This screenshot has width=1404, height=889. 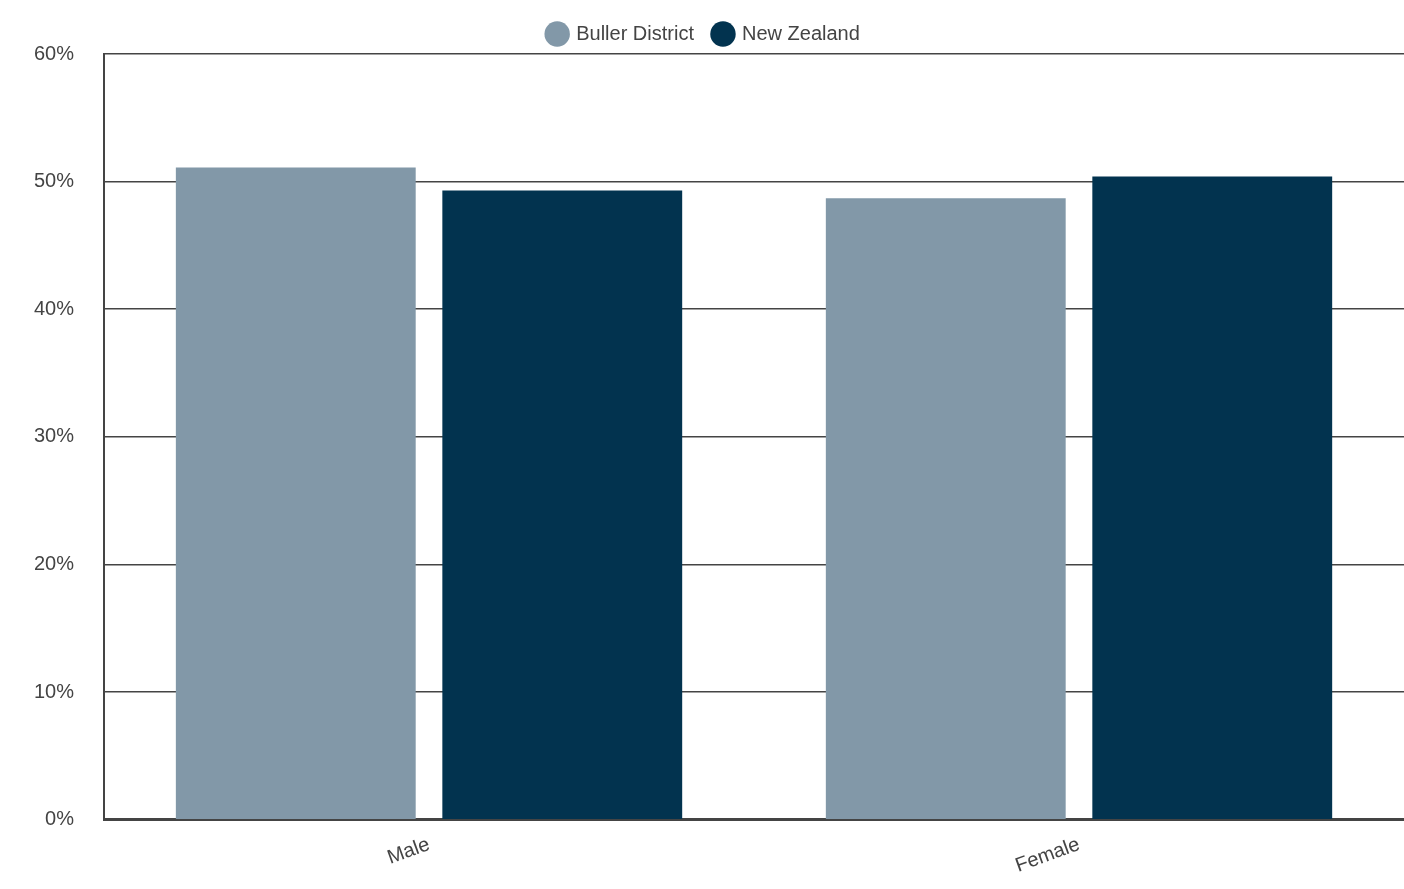 What do you see at coordinates (54, 307) in the screenshot?
I see `y-tick-label: 40%` at bounding box center [54, 307].